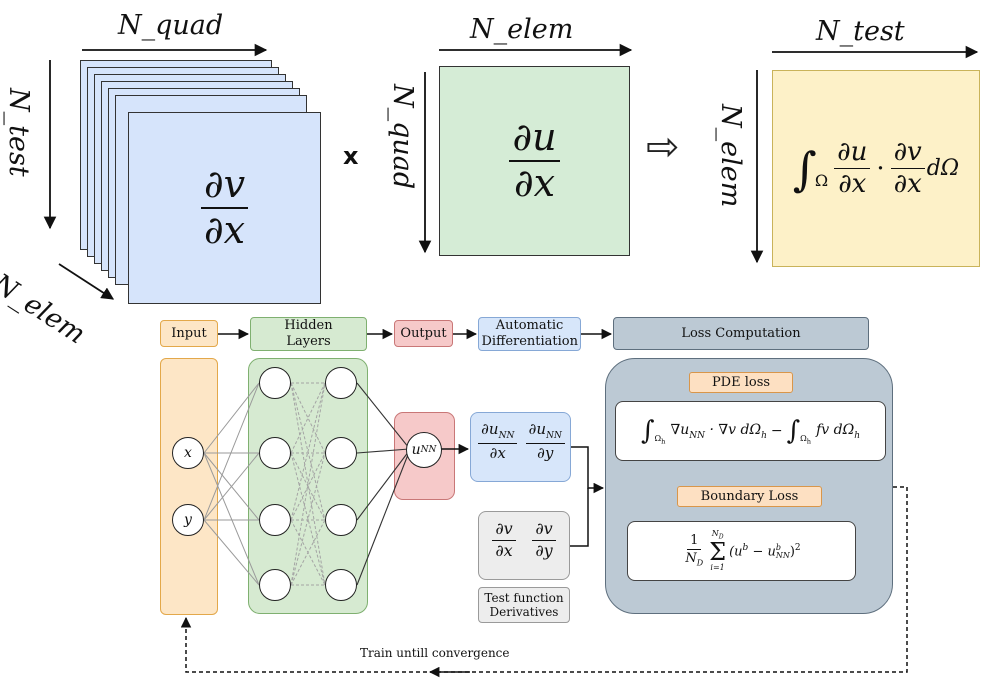 The width and height of the screenshot is (988, 690). I want to click on times-symbol: x, so click(351, 156).